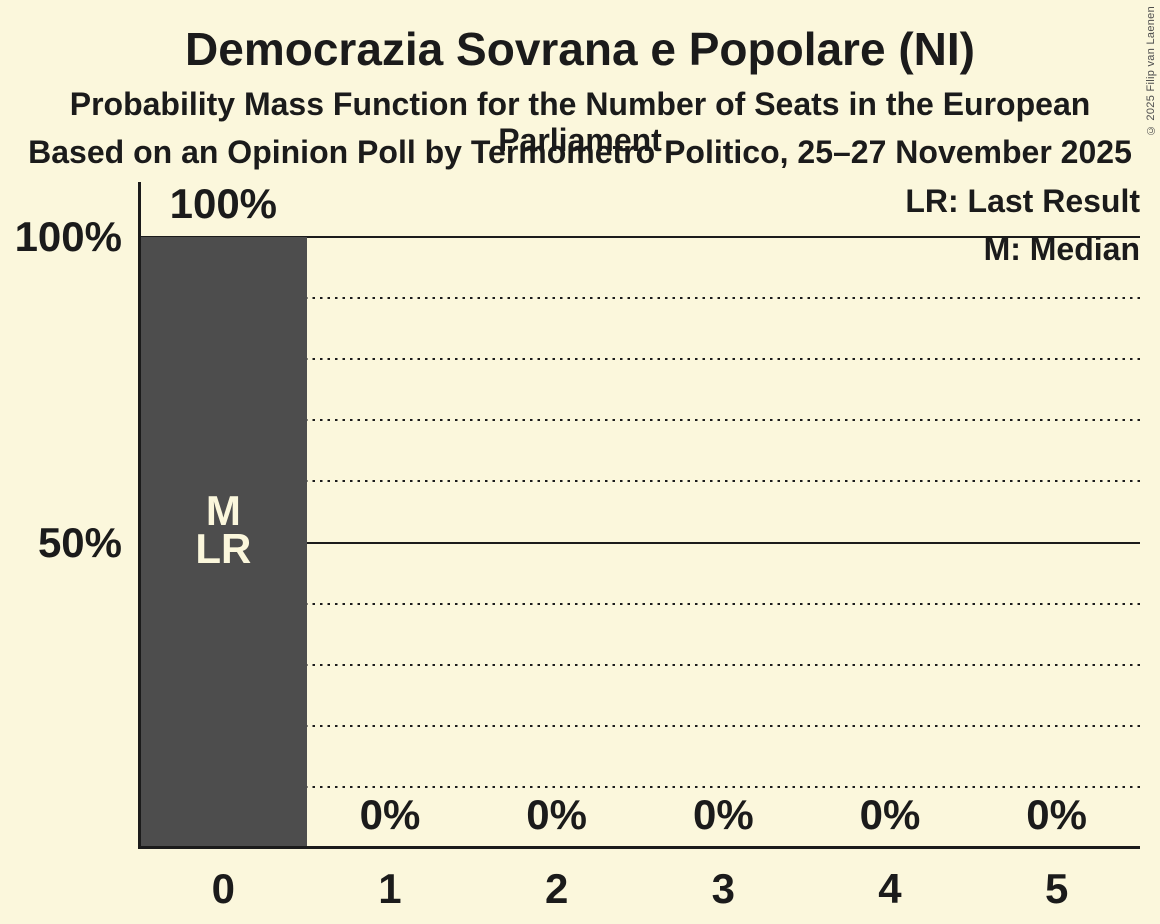 This screenshot has height=924, width=1160. I want to click on bar-column-4: 0%, so click(890, 542).